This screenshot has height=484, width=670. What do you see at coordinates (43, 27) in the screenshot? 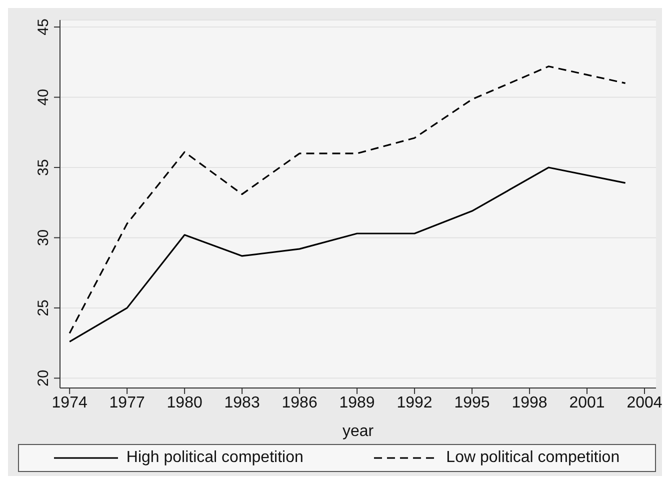
I see `y-tick-label: 45` at bounding box center [43, 27].